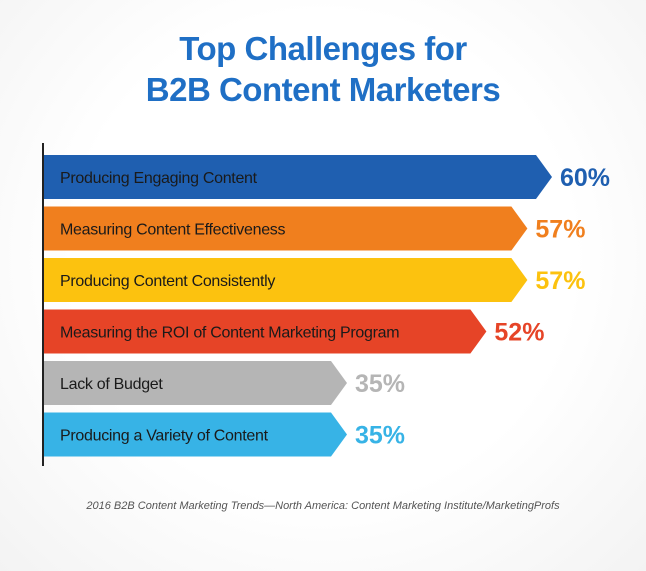 This screenshot has width=646, height=571. I want to click on category-label-1: Producing Engaging Content, so click(159, 178).